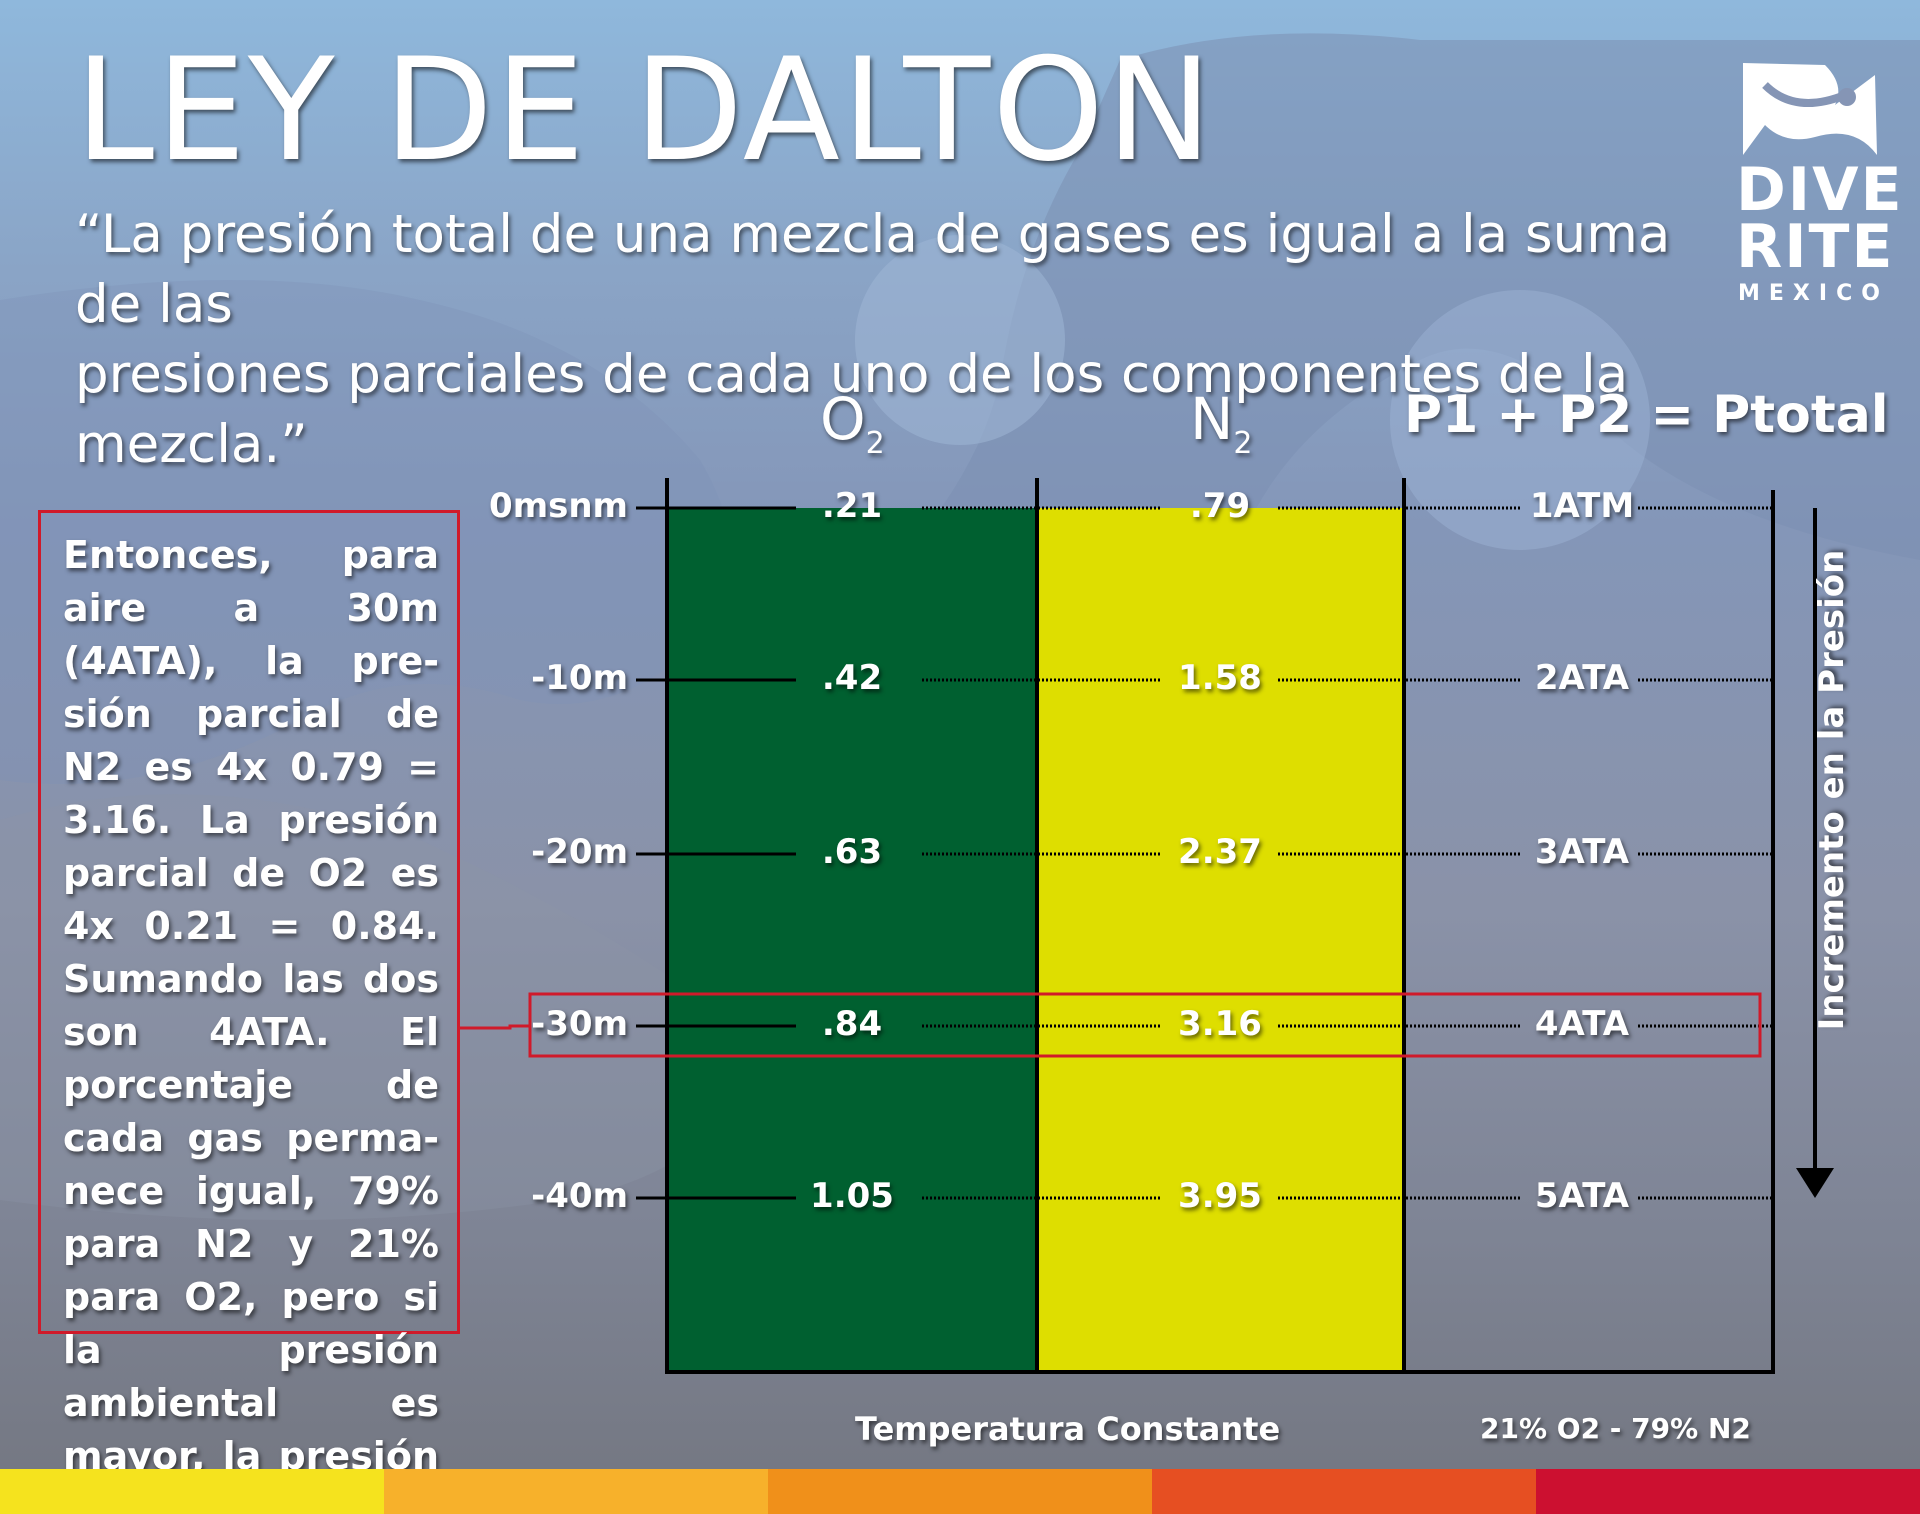  Describe the element at coordinates (495, 1027) in the screenshot. I see `highlight-connector` at that location.